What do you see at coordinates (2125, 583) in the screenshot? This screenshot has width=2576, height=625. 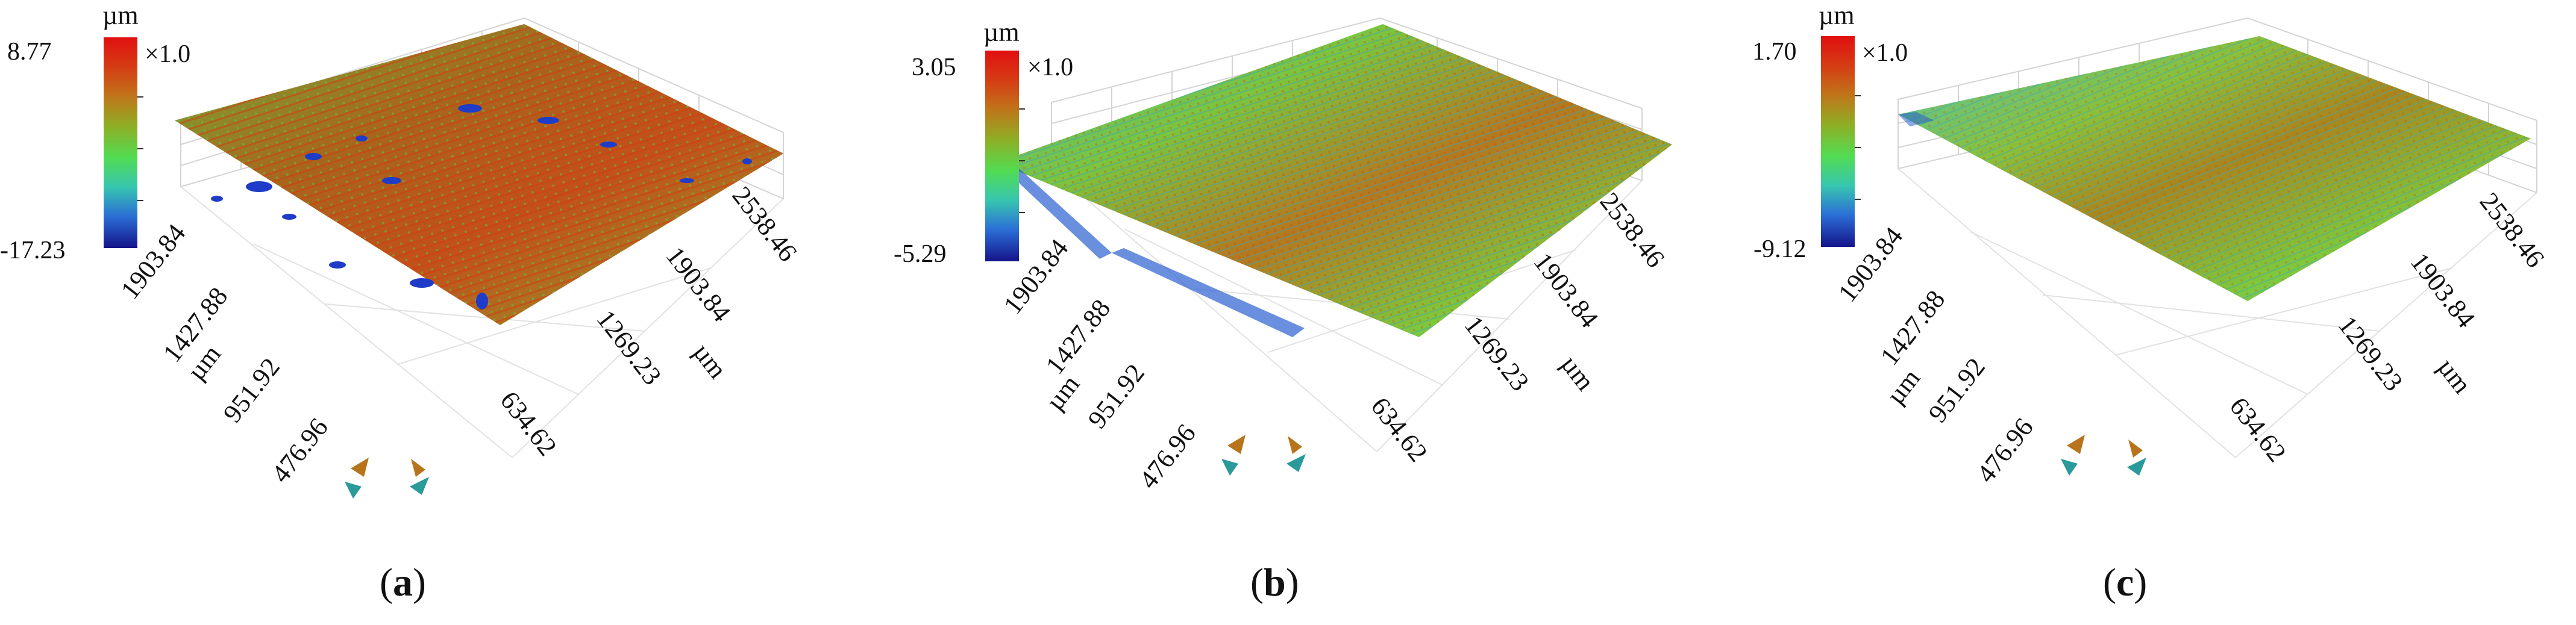 I see `panel-caption-c: (c)` at bounding box center [2125, 583].